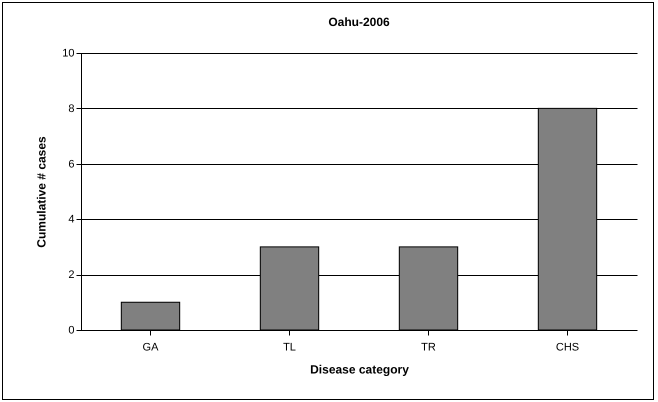 The height and width of the screenshot is (402, 658). Describe the element at coordinates (428, 348) in the screenshot. I see `x-tick-label: TR` at that location.